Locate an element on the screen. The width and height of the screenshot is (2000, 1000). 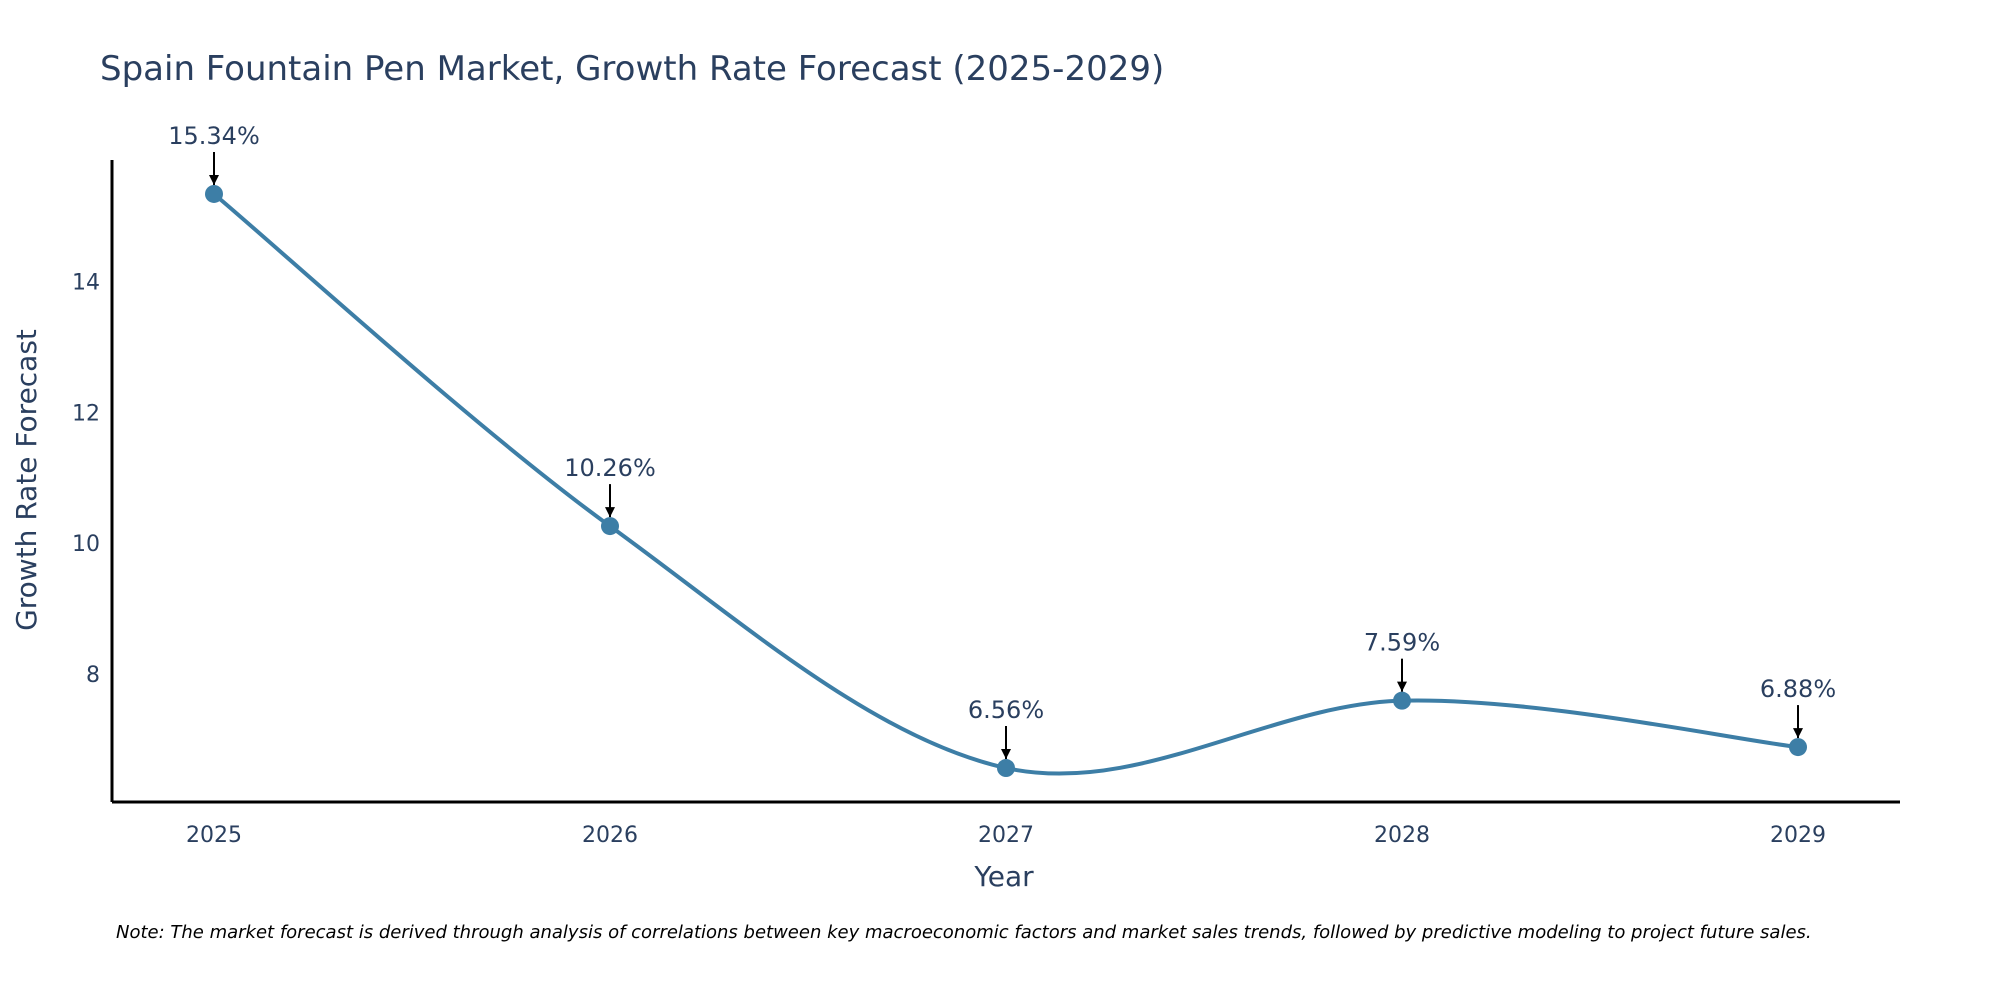
data-label: 7.59% is located at coordinates (1402, 643).